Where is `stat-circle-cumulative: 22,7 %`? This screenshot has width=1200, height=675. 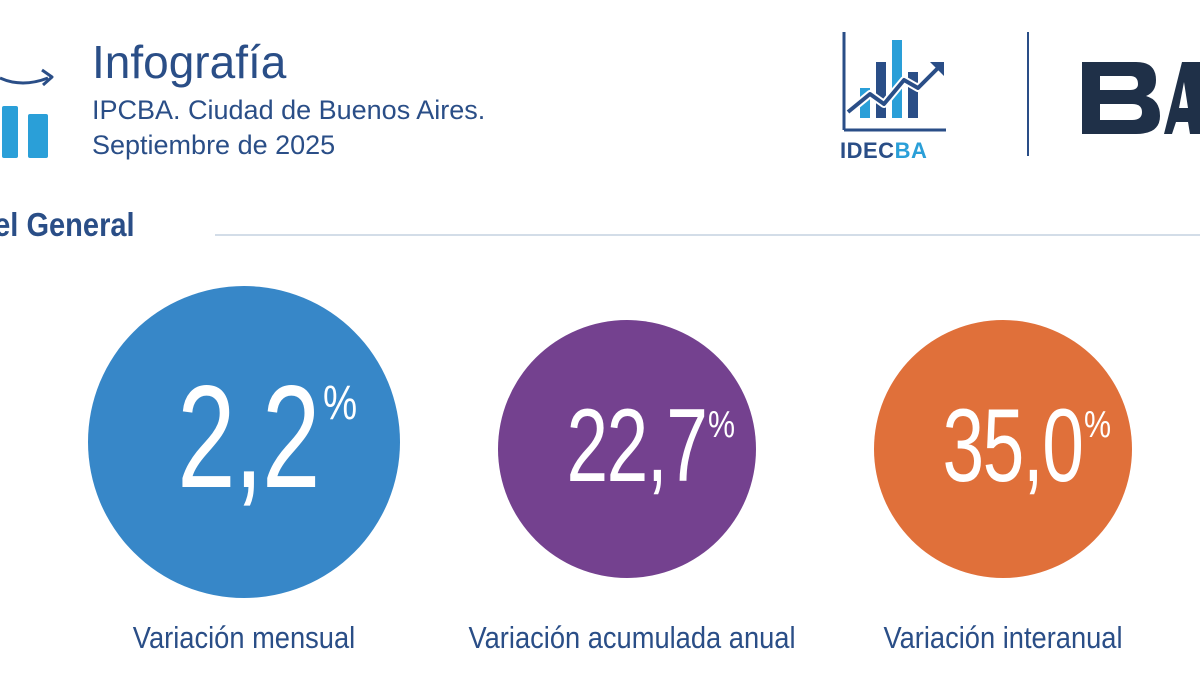
stat-circle-cumulative: 22,7 % is located at coordinates (627, 449).